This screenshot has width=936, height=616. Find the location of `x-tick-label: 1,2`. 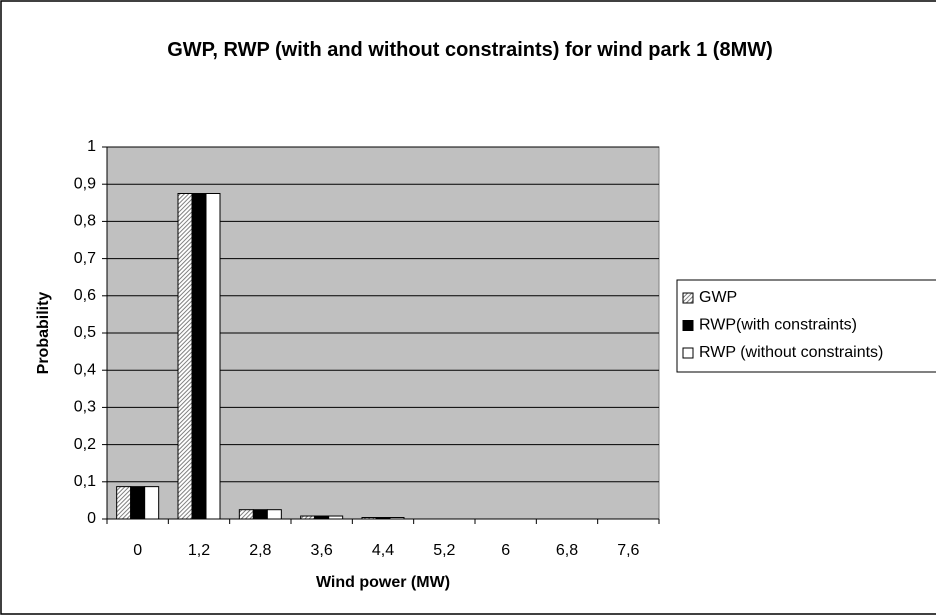

x-tick-label: 1,2 is located at coordinates (199, 550).